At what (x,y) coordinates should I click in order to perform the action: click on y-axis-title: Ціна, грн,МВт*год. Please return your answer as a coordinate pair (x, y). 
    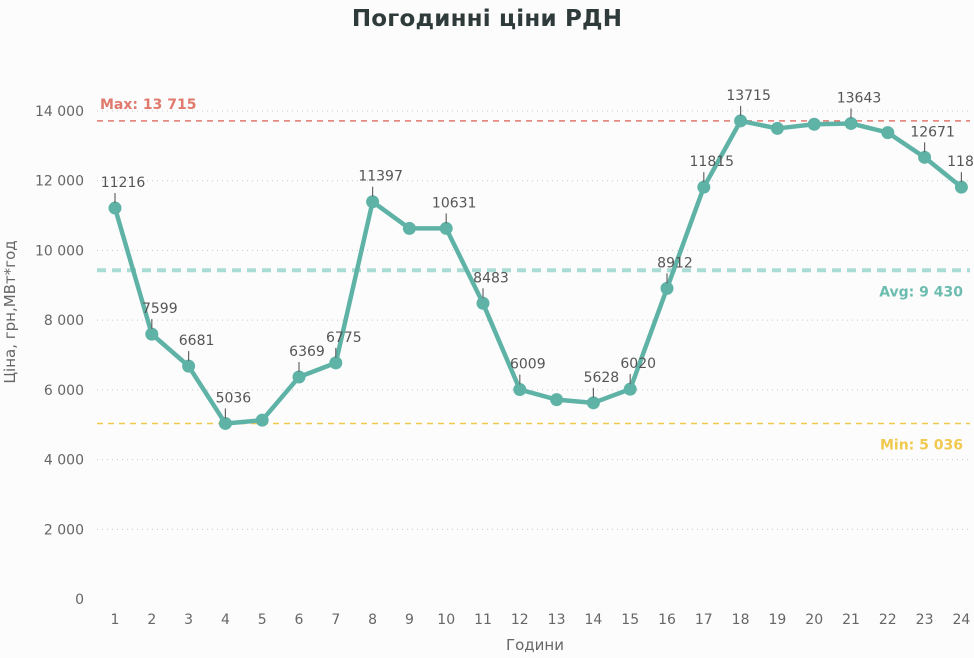
    Looking at the image, I should click on (10, 311).